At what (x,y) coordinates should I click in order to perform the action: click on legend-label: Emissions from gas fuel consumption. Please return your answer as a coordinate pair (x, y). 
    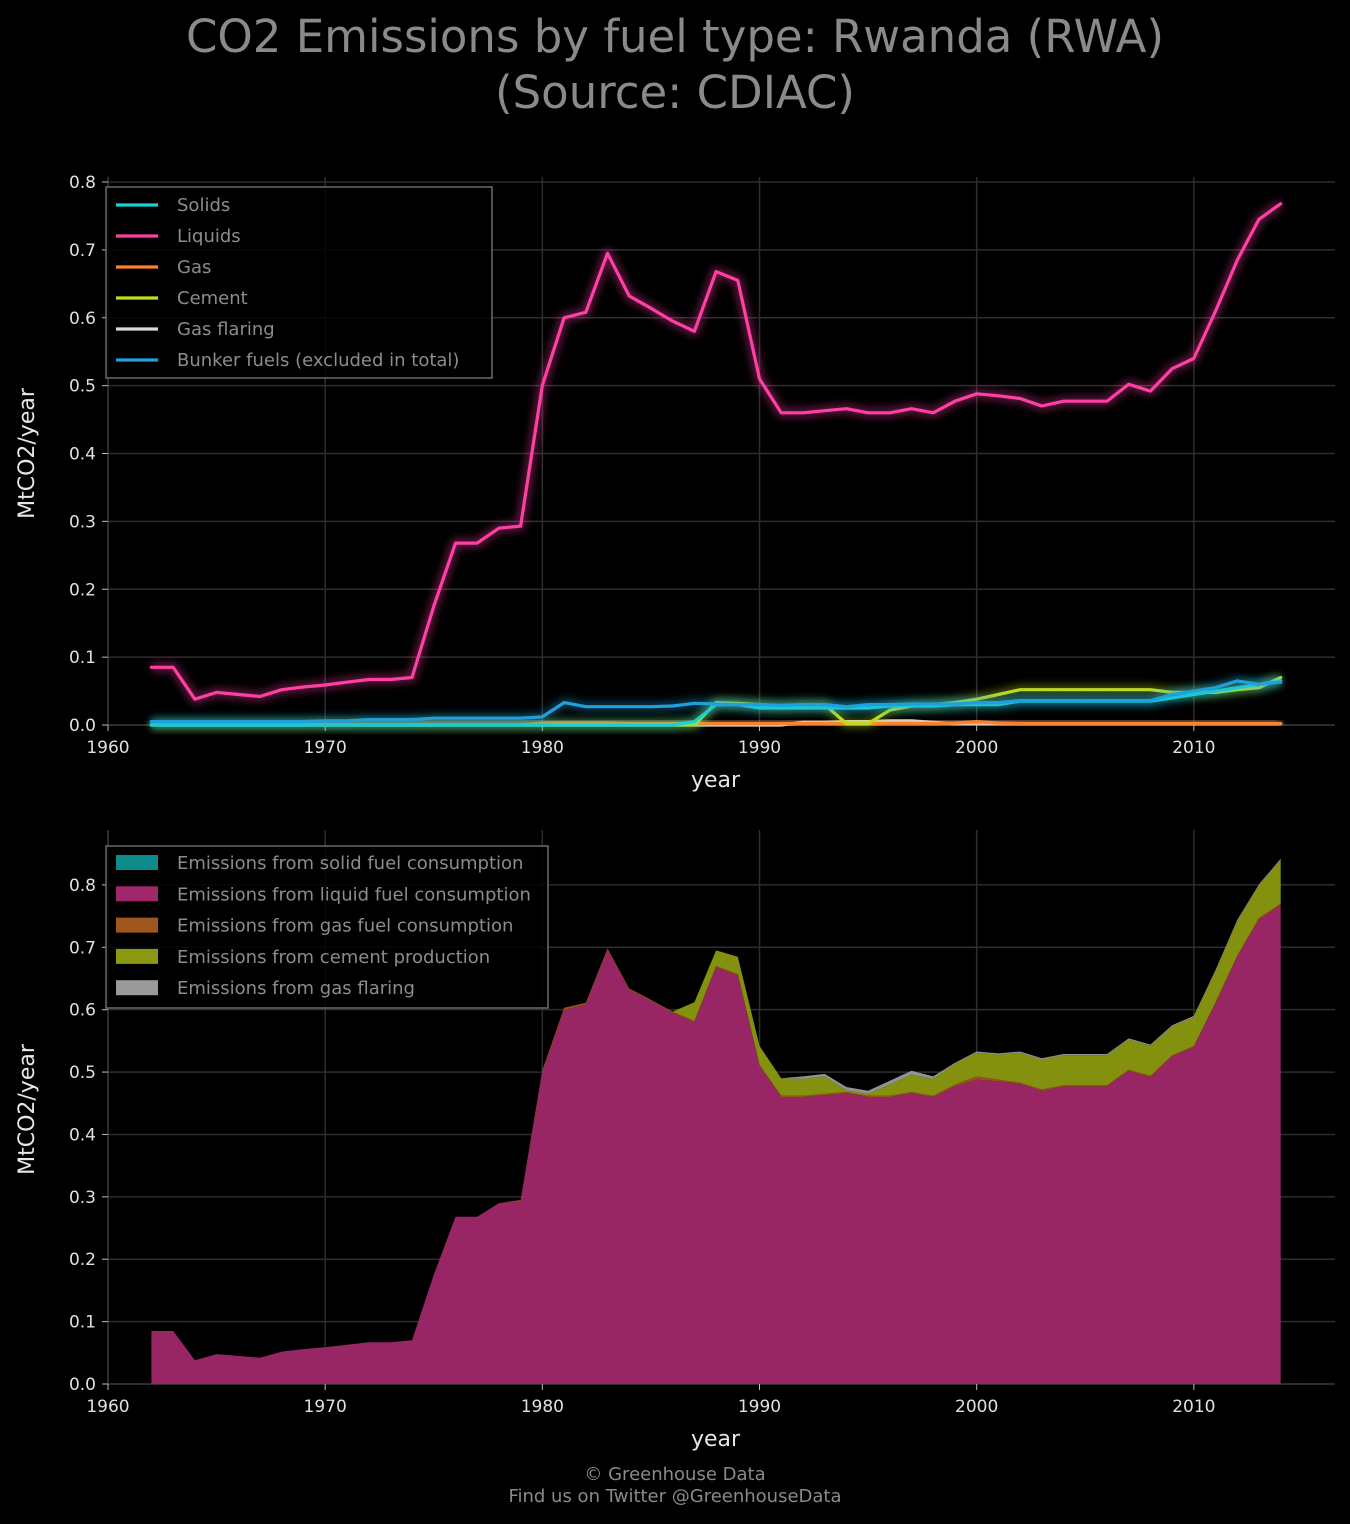
    Looking at the image, I should click on (345, 926).